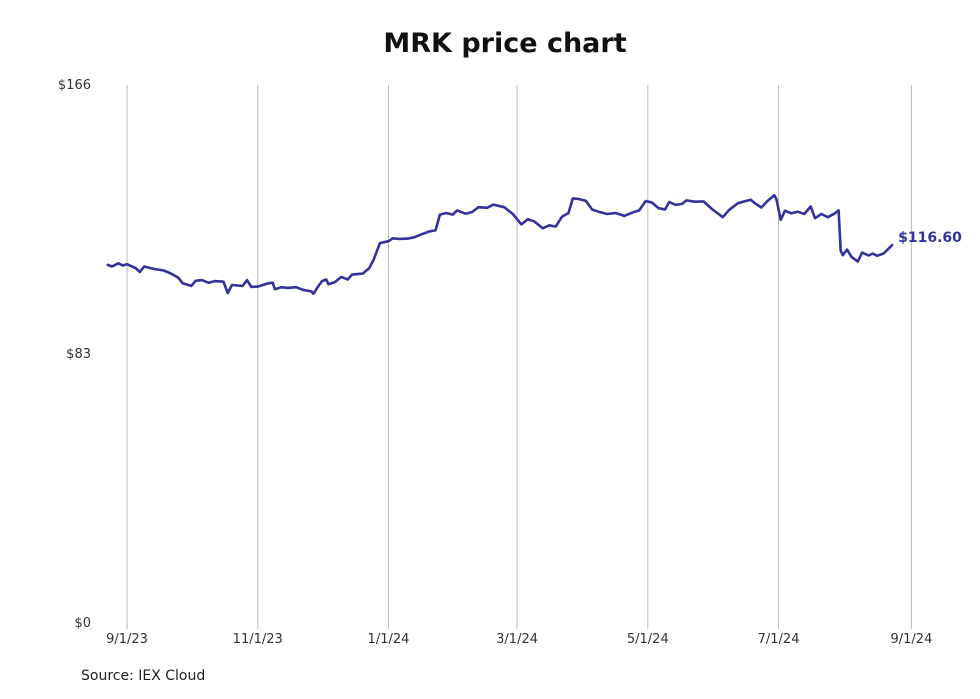 The height and width of the screenshot is (699, 980). Describe the element at coordinates (127, 639) in the screenshot. I see `x-tick-label-0: 9/1/23` at that location.